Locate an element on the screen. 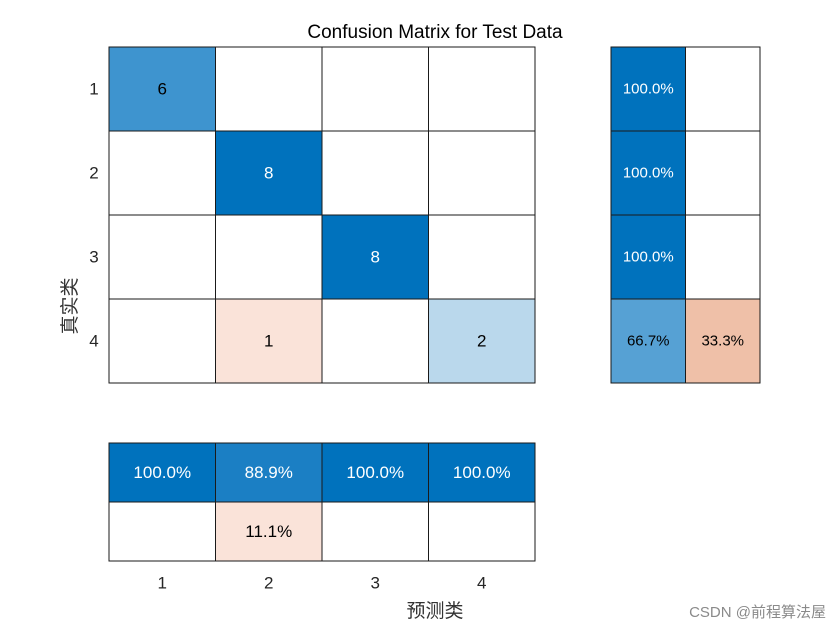  x-axis-label: 预测类 is located at coordinates (434, 611).